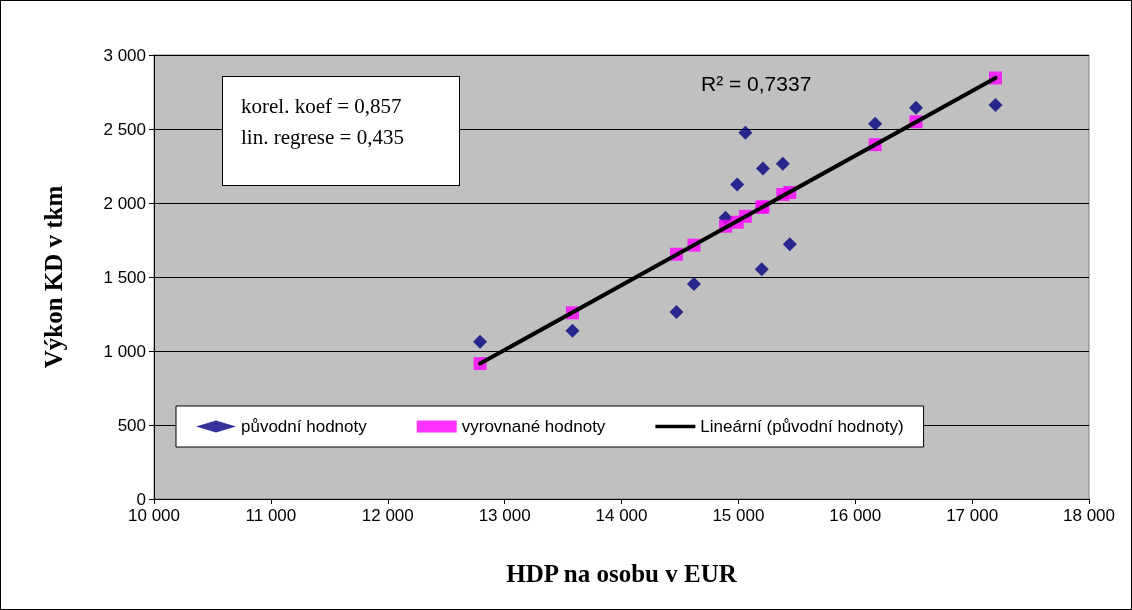 The height and width of the screenshot is (610, 1132). I want to click on y-axis-title: Výkon KD v tkm, so click(53, 277).